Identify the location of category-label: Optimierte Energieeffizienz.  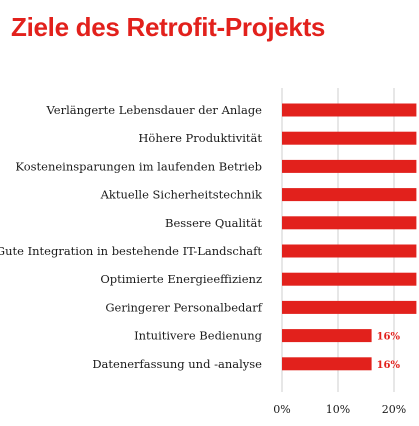
(181, 279).